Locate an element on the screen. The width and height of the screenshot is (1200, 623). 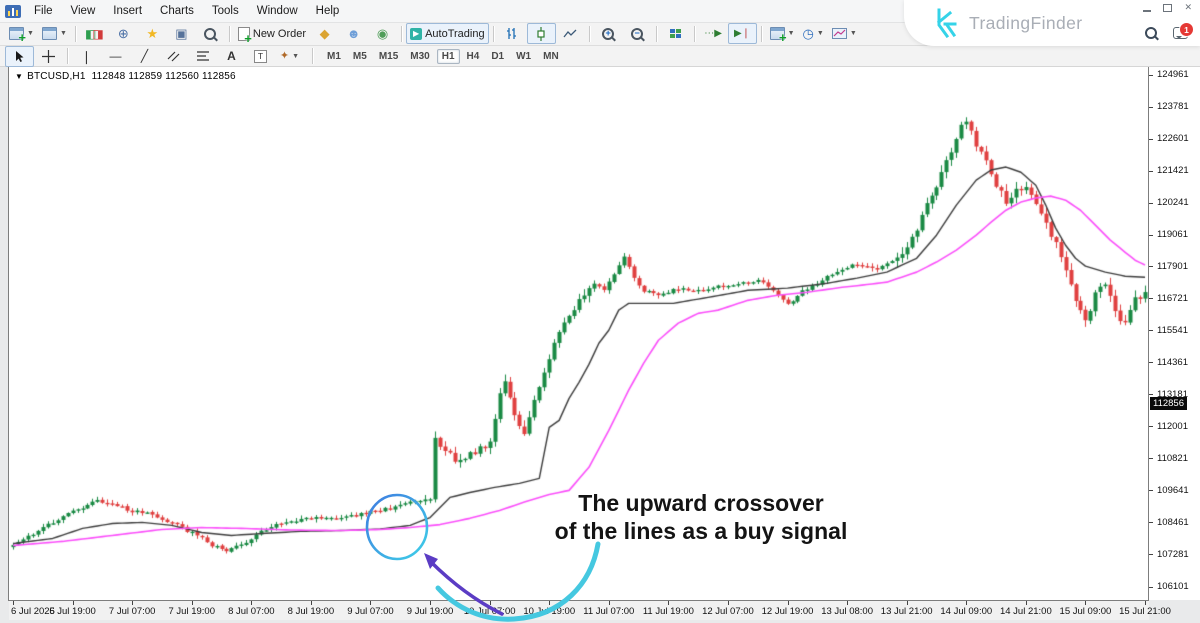
menu-charts: Charts is located at coordinates (177, 11).